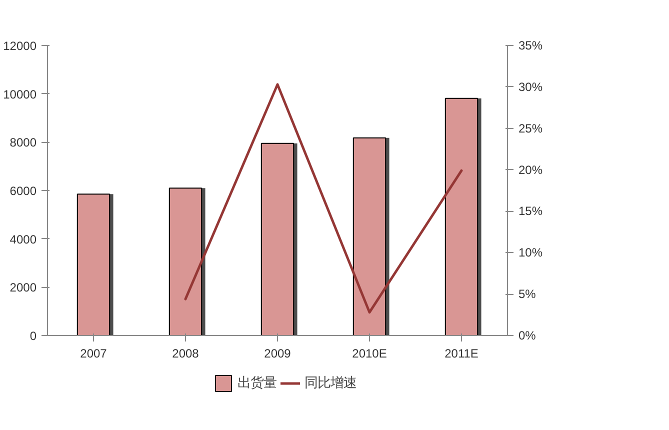  Describe the element at coordinates (33, 336) in the screenshot. I see `y-tick-label: 0` at that location.